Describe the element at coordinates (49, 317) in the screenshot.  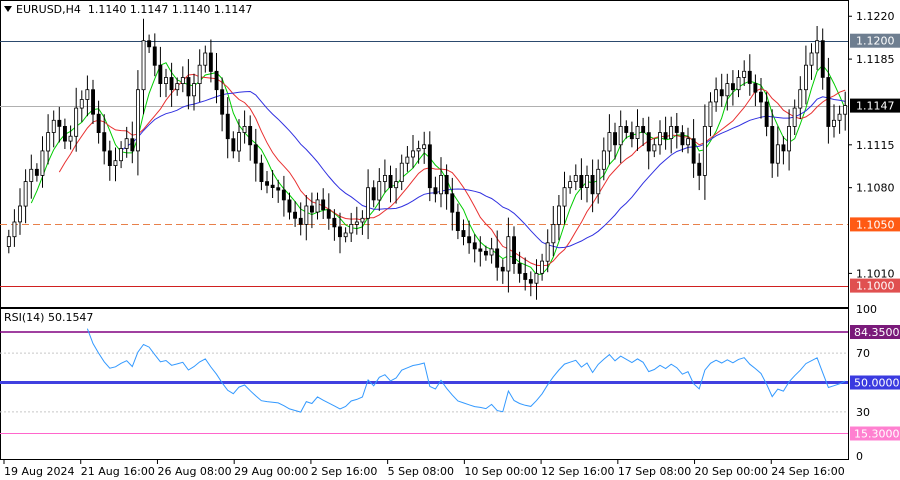
I see `rsi-header: RSI(14) 50.1547` at that location.